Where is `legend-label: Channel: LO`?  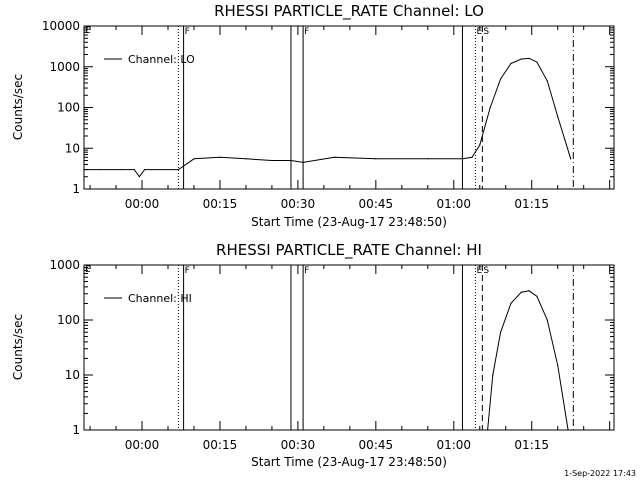
legend-label: Channel: LO is located at coordinates (161, 59).